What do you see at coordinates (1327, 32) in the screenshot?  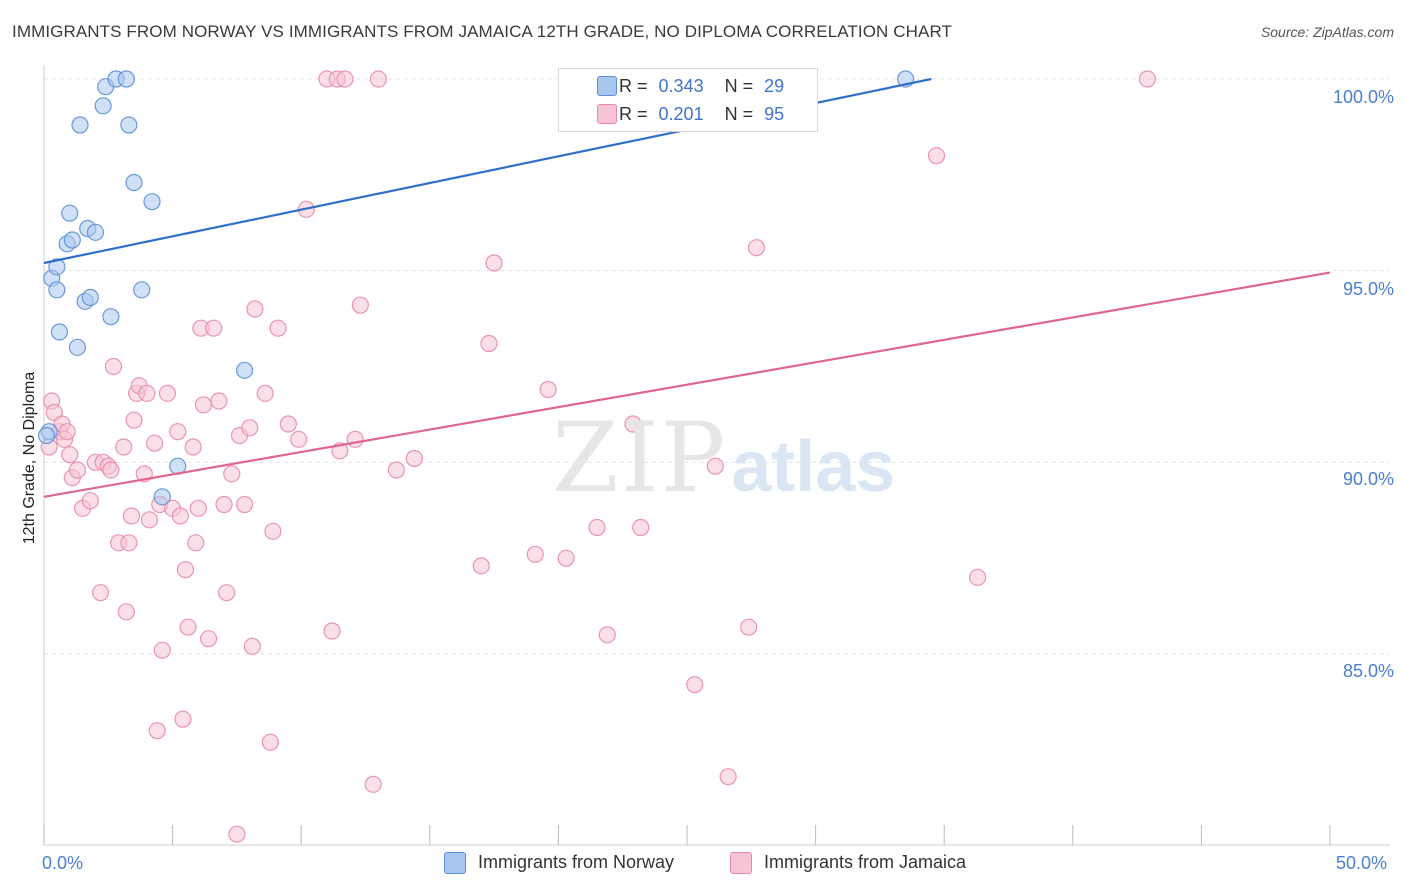 I see `chart-source: Source: ZipAtlas.com` at bounding box center [1327, 32].